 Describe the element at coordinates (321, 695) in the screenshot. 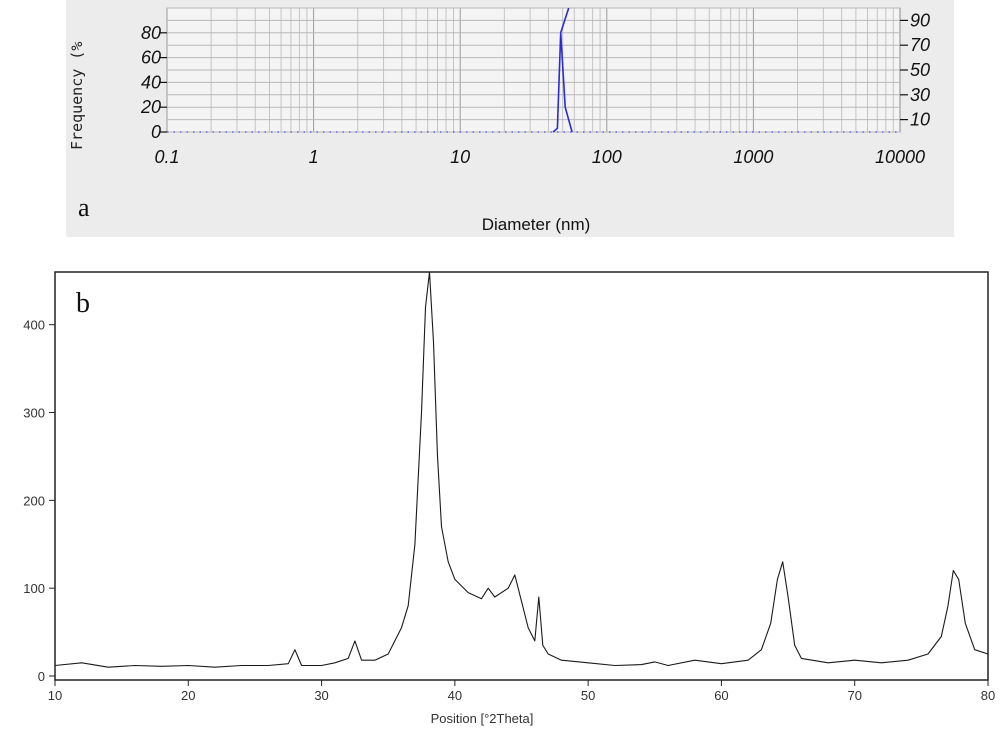

I see `panel-b-x-tick-label: 30` at that location.